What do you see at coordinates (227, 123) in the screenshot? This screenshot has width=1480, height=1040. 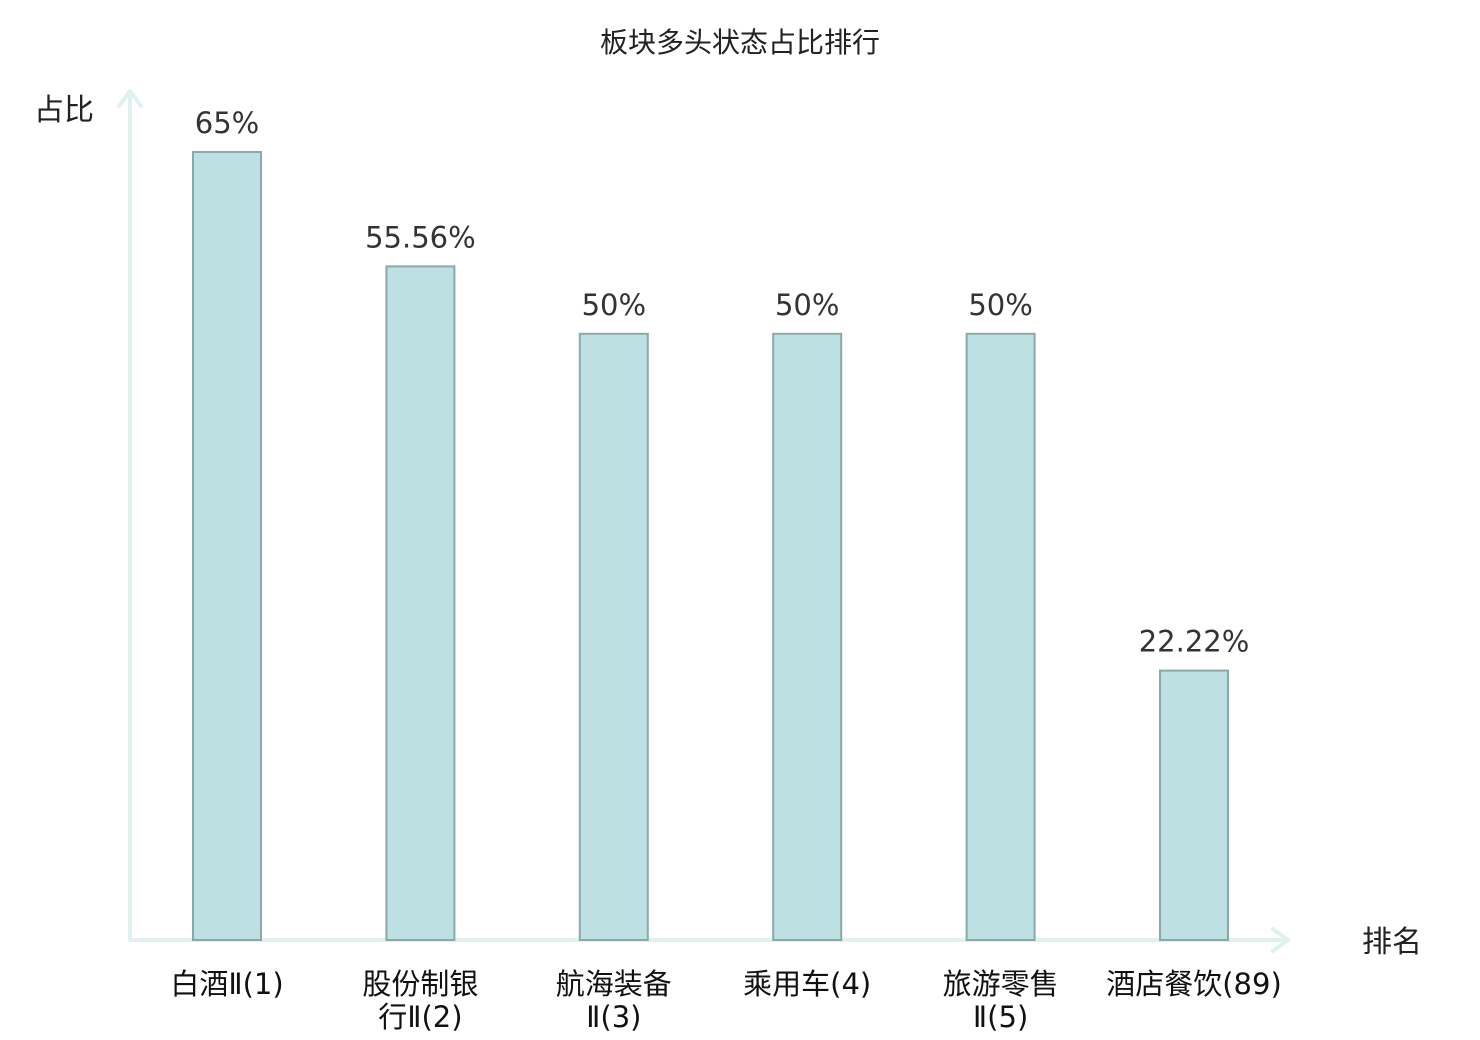 I see `bar-value-label: 65%` at bounding box center [227, 123].